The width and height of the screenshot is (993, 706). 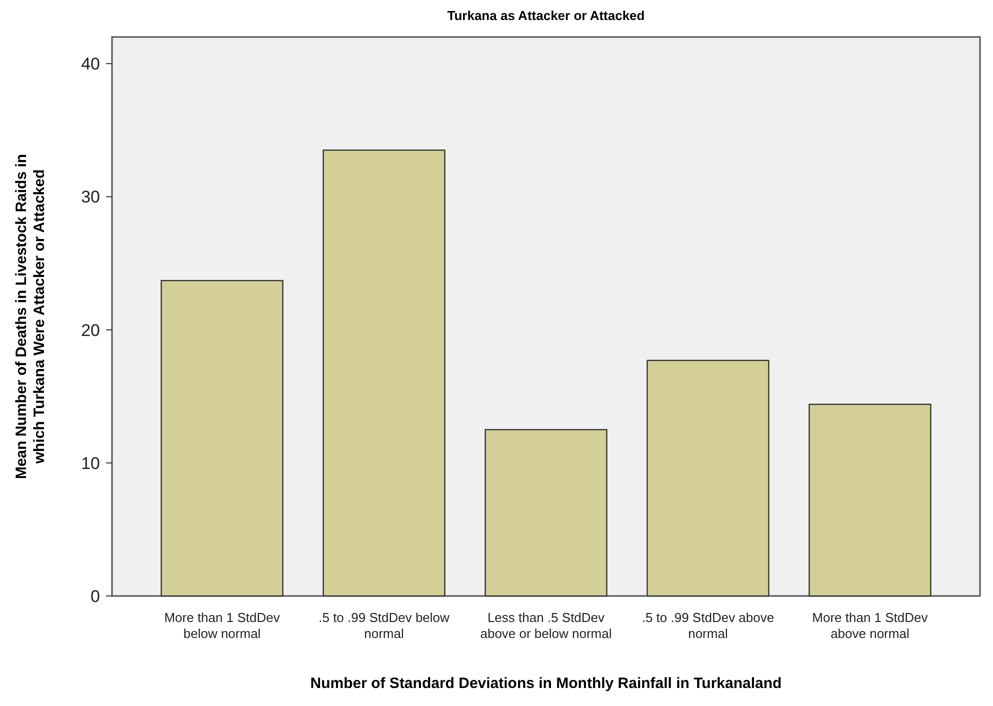 What do you see at coordinates (546, 15) in the screenshot?
I see `chart-title: Turkana as Attacker or Attacked` at bounding box center [546, 15].